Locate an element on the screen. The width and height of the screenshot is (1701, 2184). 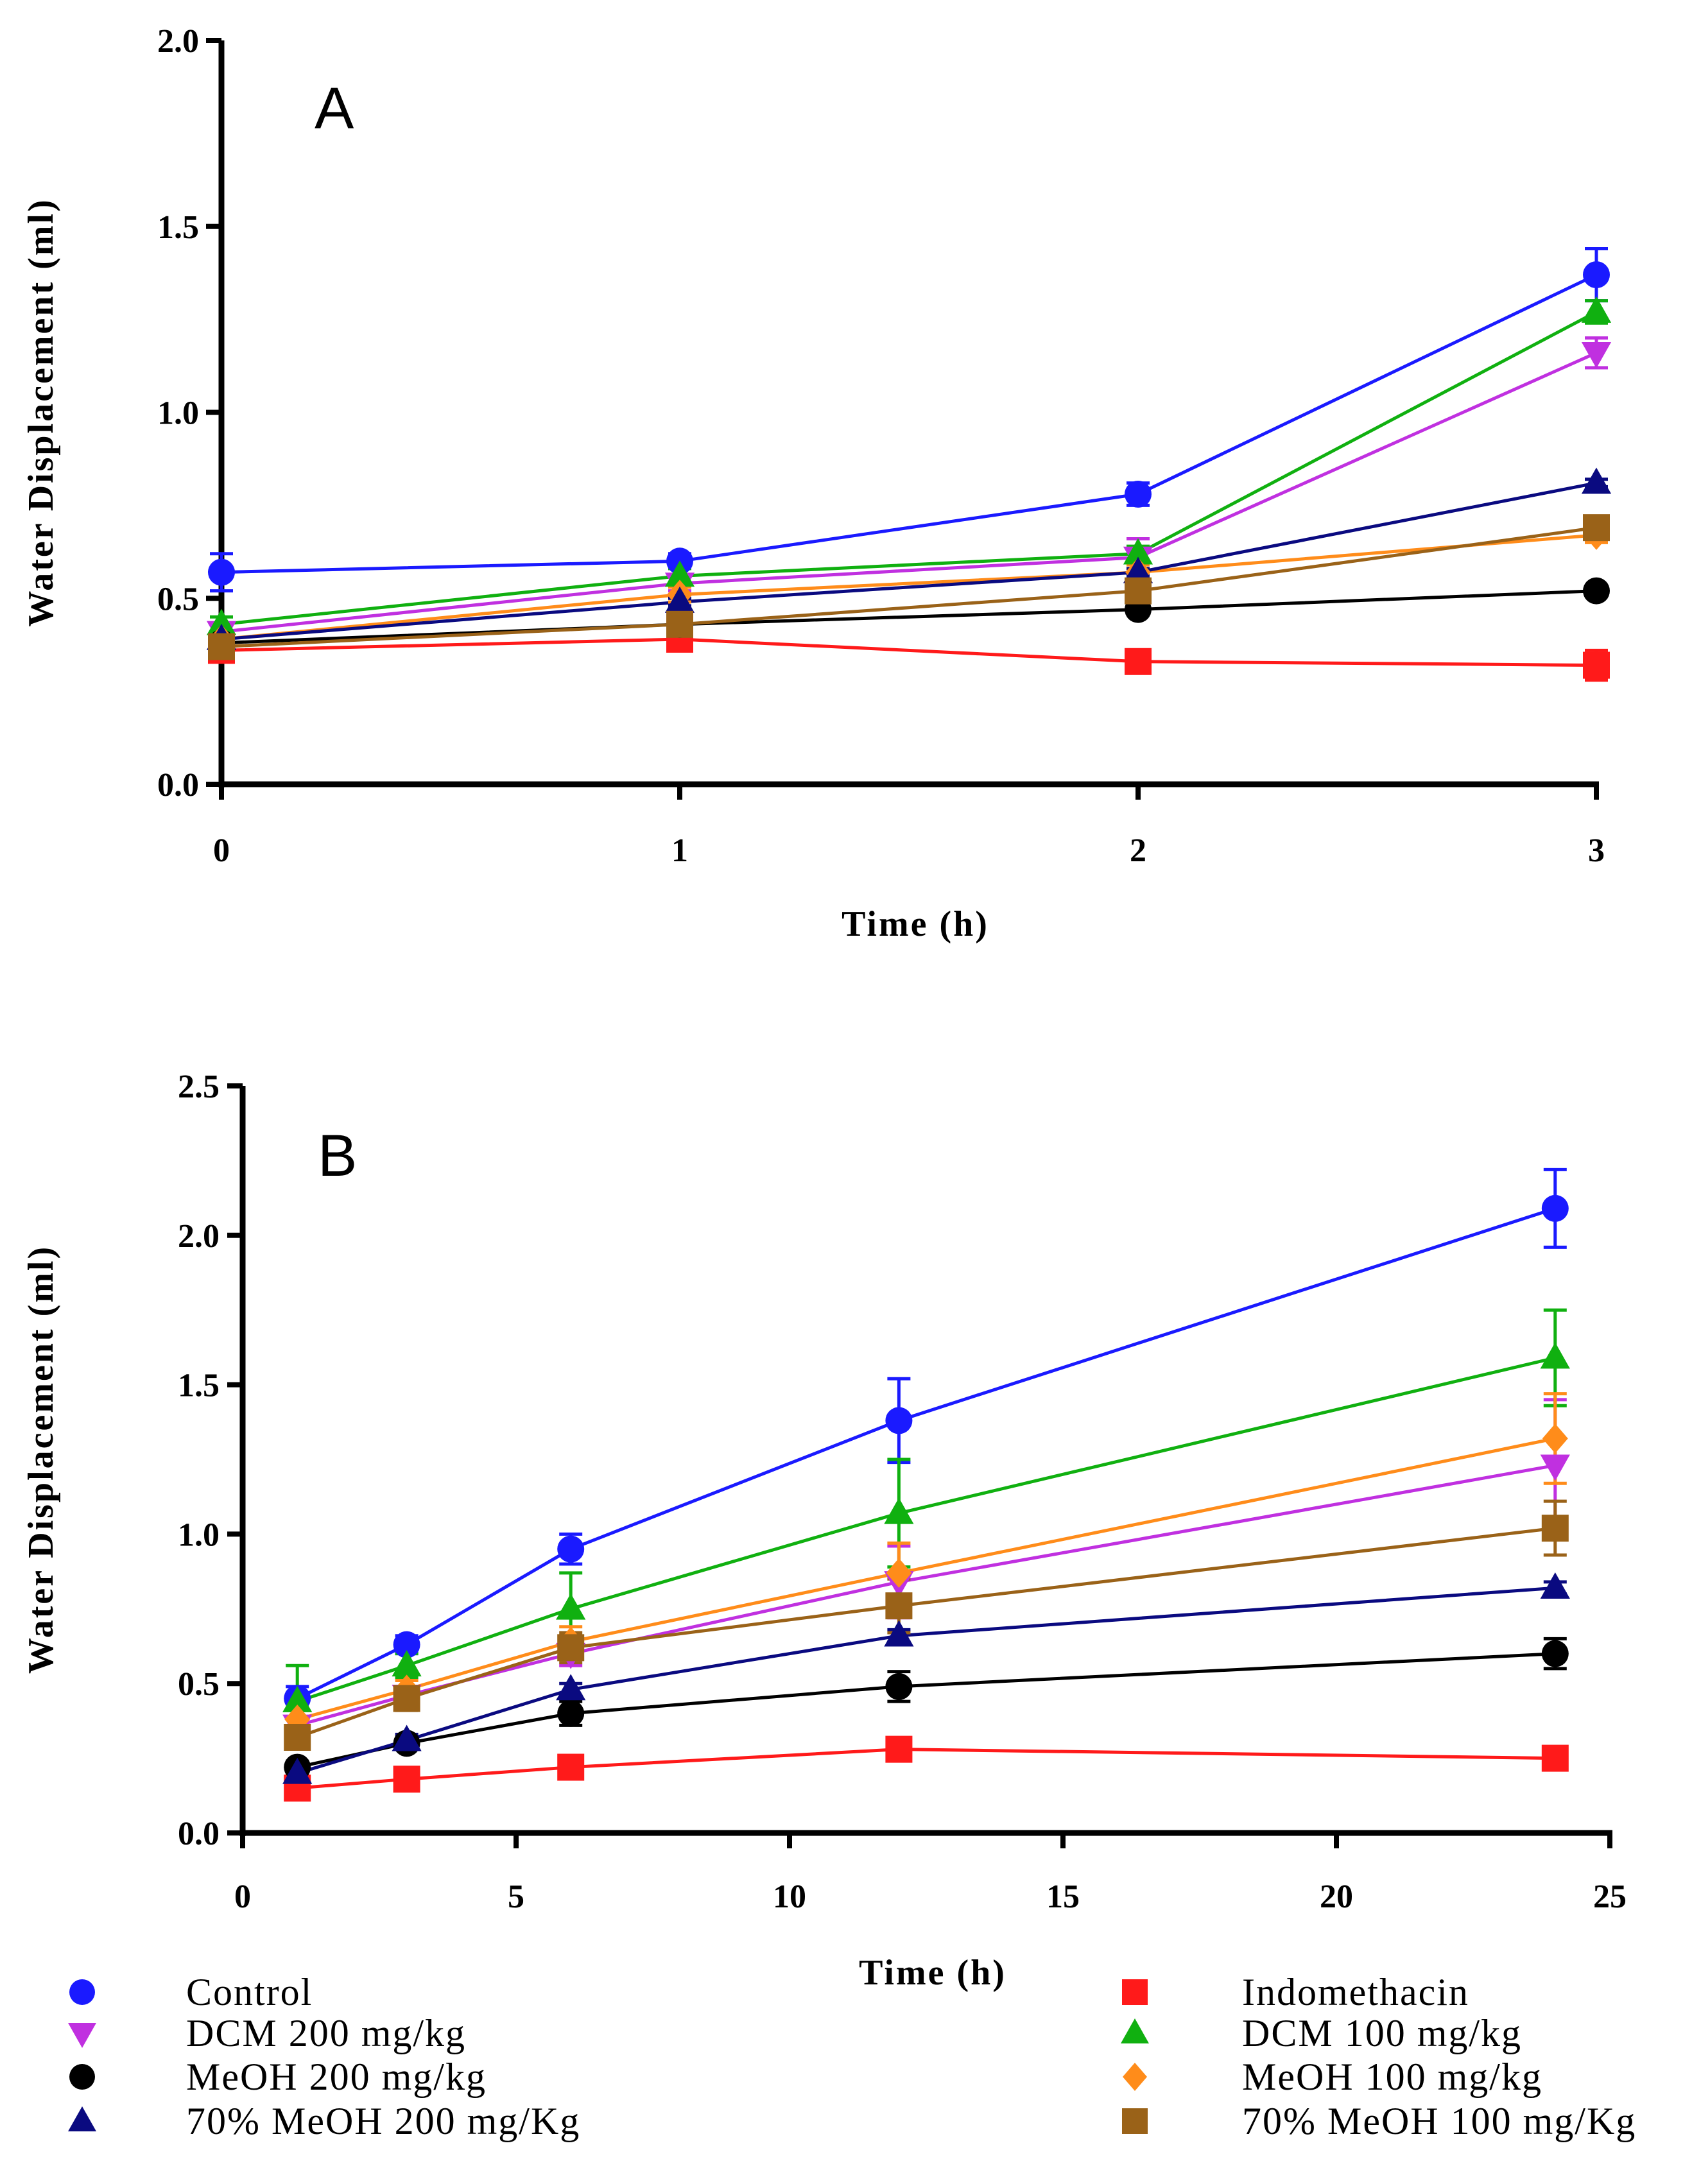
legend-label: DCM 100 mg/kg is located at coordinates (1382, 2033).